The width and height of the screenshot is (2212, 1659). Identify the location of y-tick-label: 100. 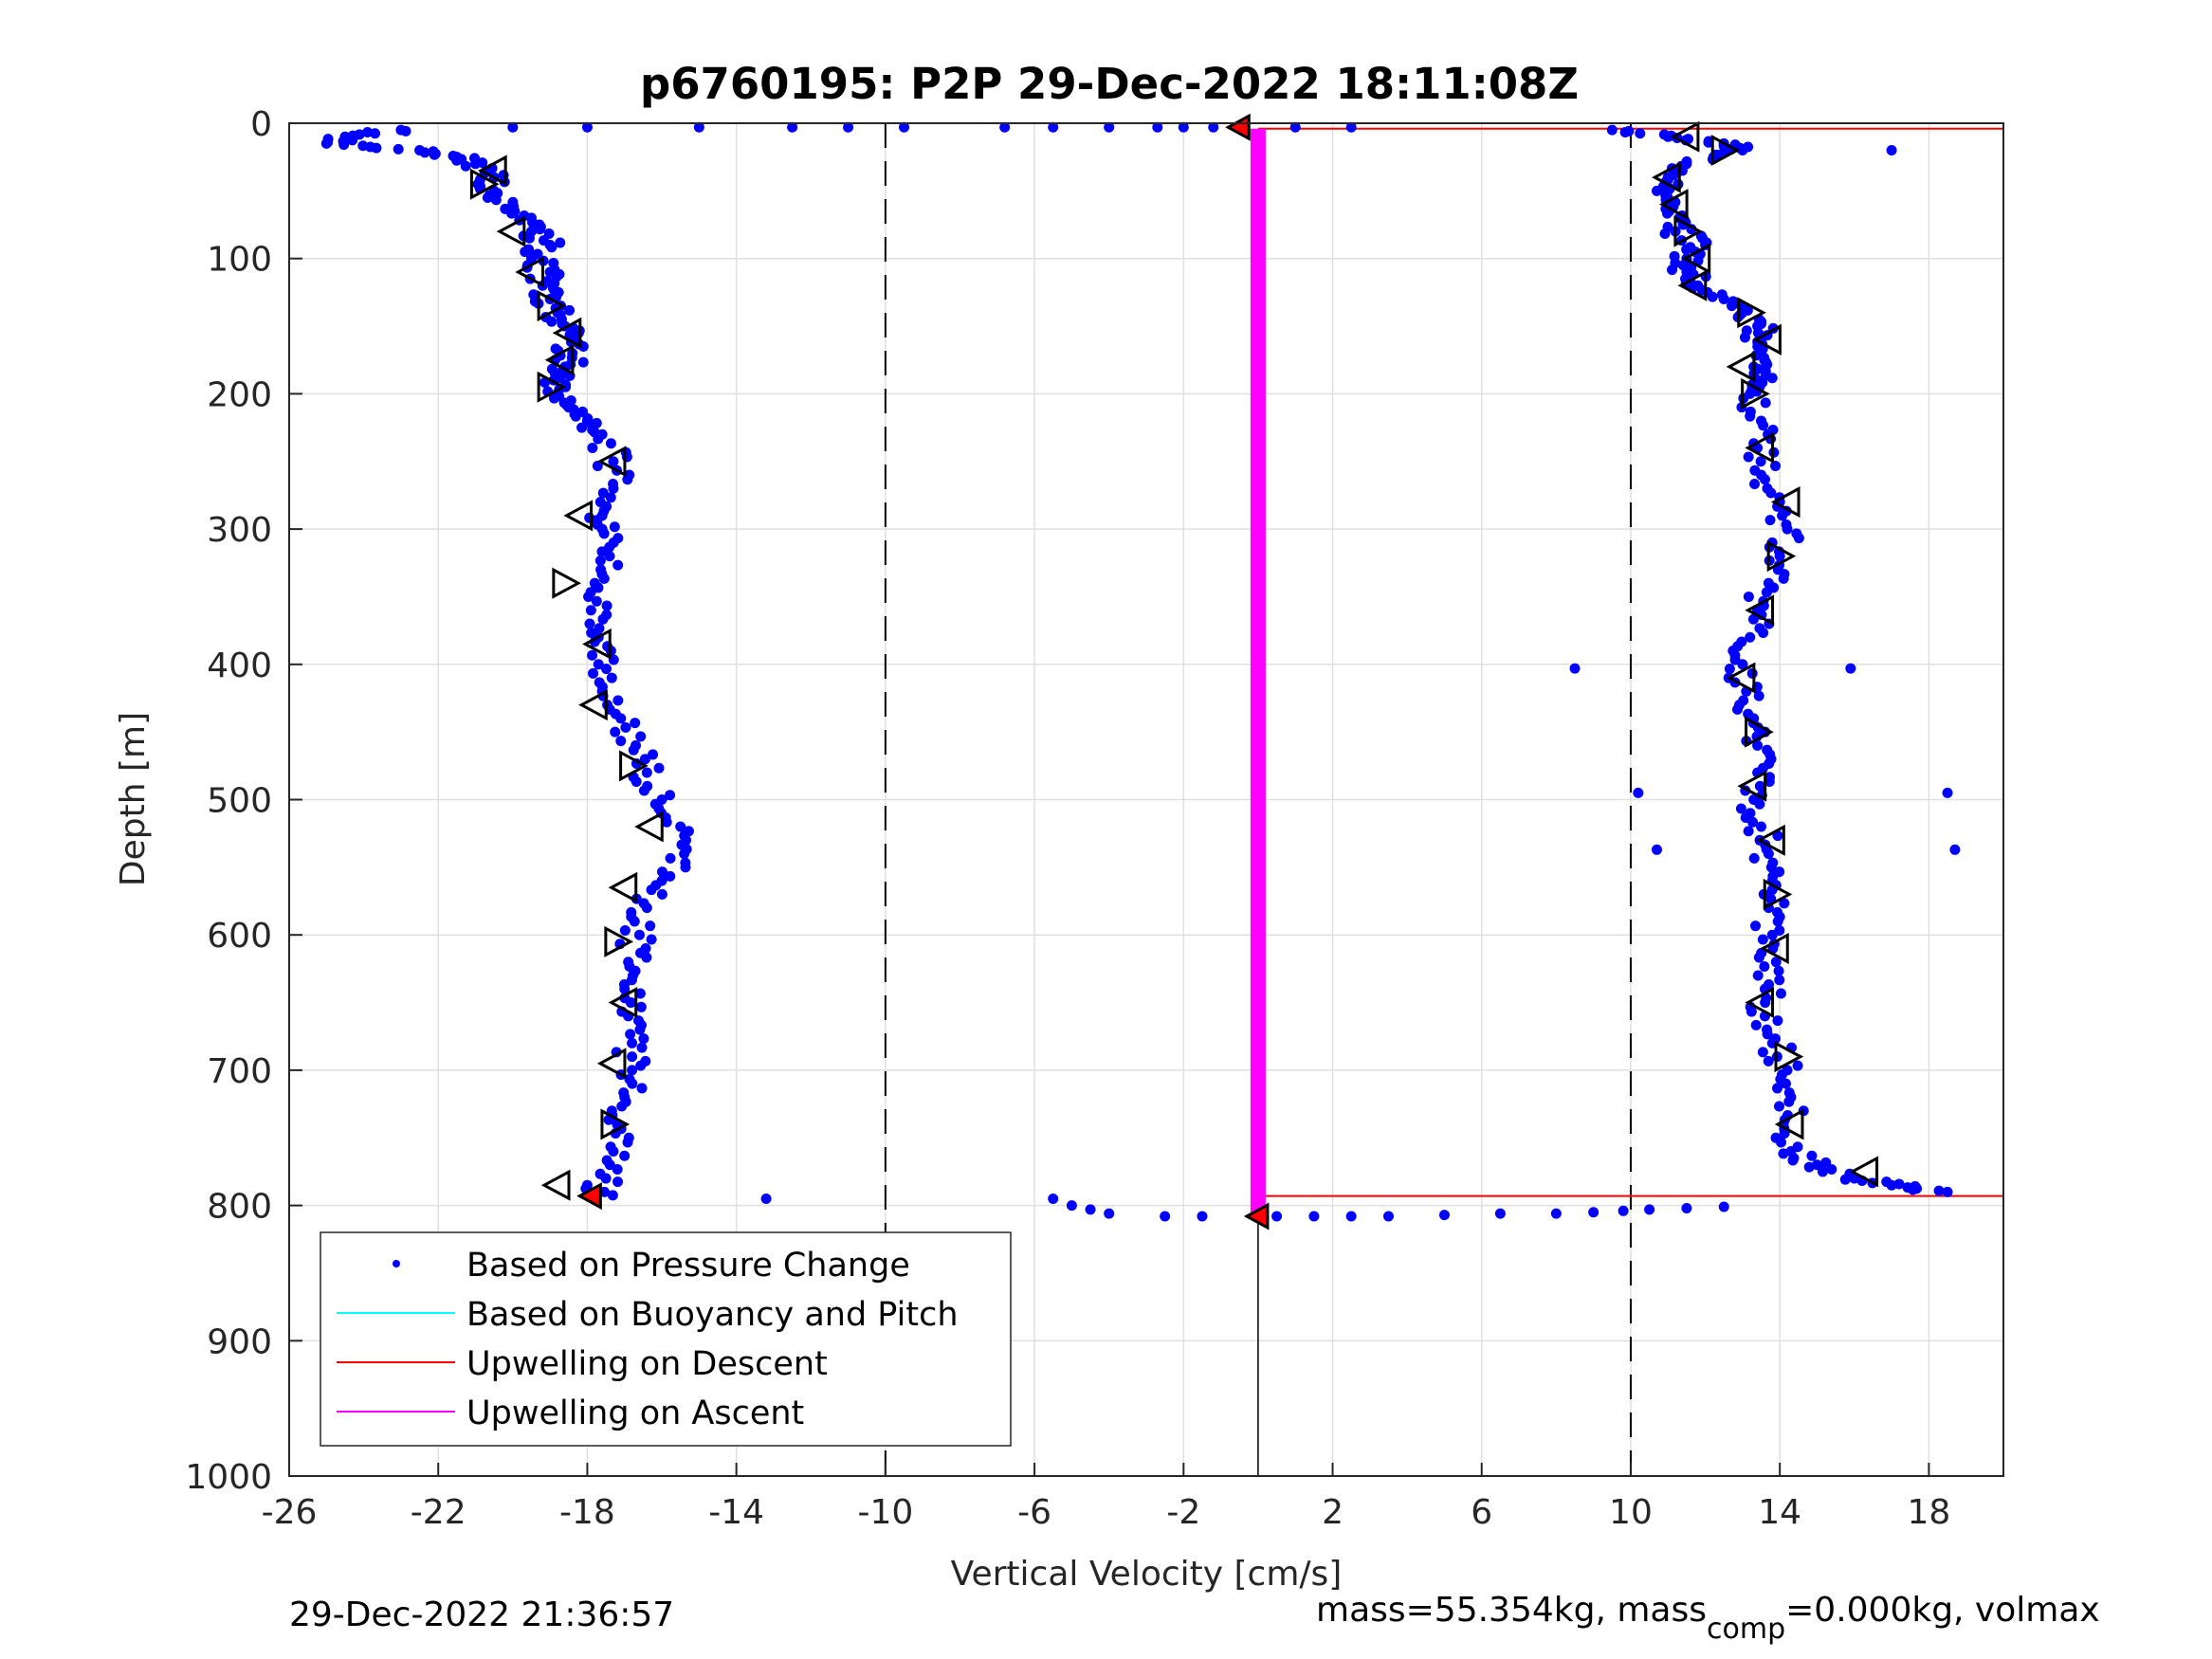
(239, 260).